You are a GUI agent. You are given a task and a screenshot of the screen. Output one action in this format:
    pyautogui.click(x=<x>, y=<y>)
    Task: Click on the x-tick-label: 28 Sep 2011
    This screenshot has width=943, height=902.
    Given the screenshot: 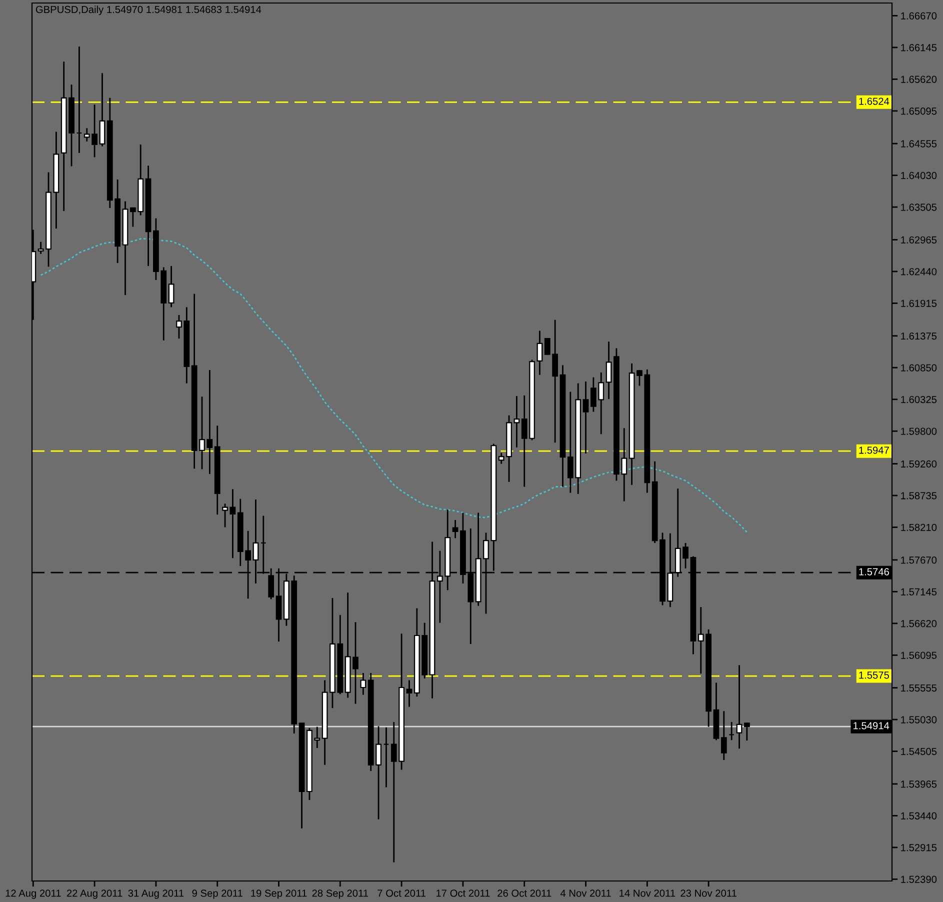 What is the action you would take?
    pyautogui.click(x=340, y=894)
    